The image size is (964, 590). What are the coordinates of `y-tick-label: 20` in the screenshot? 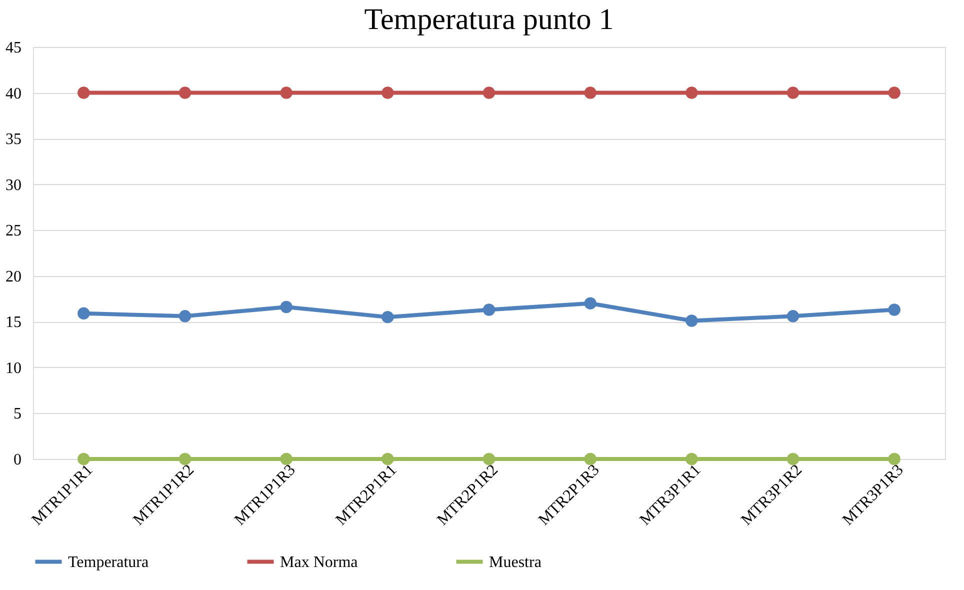 It's located at (14, 277).